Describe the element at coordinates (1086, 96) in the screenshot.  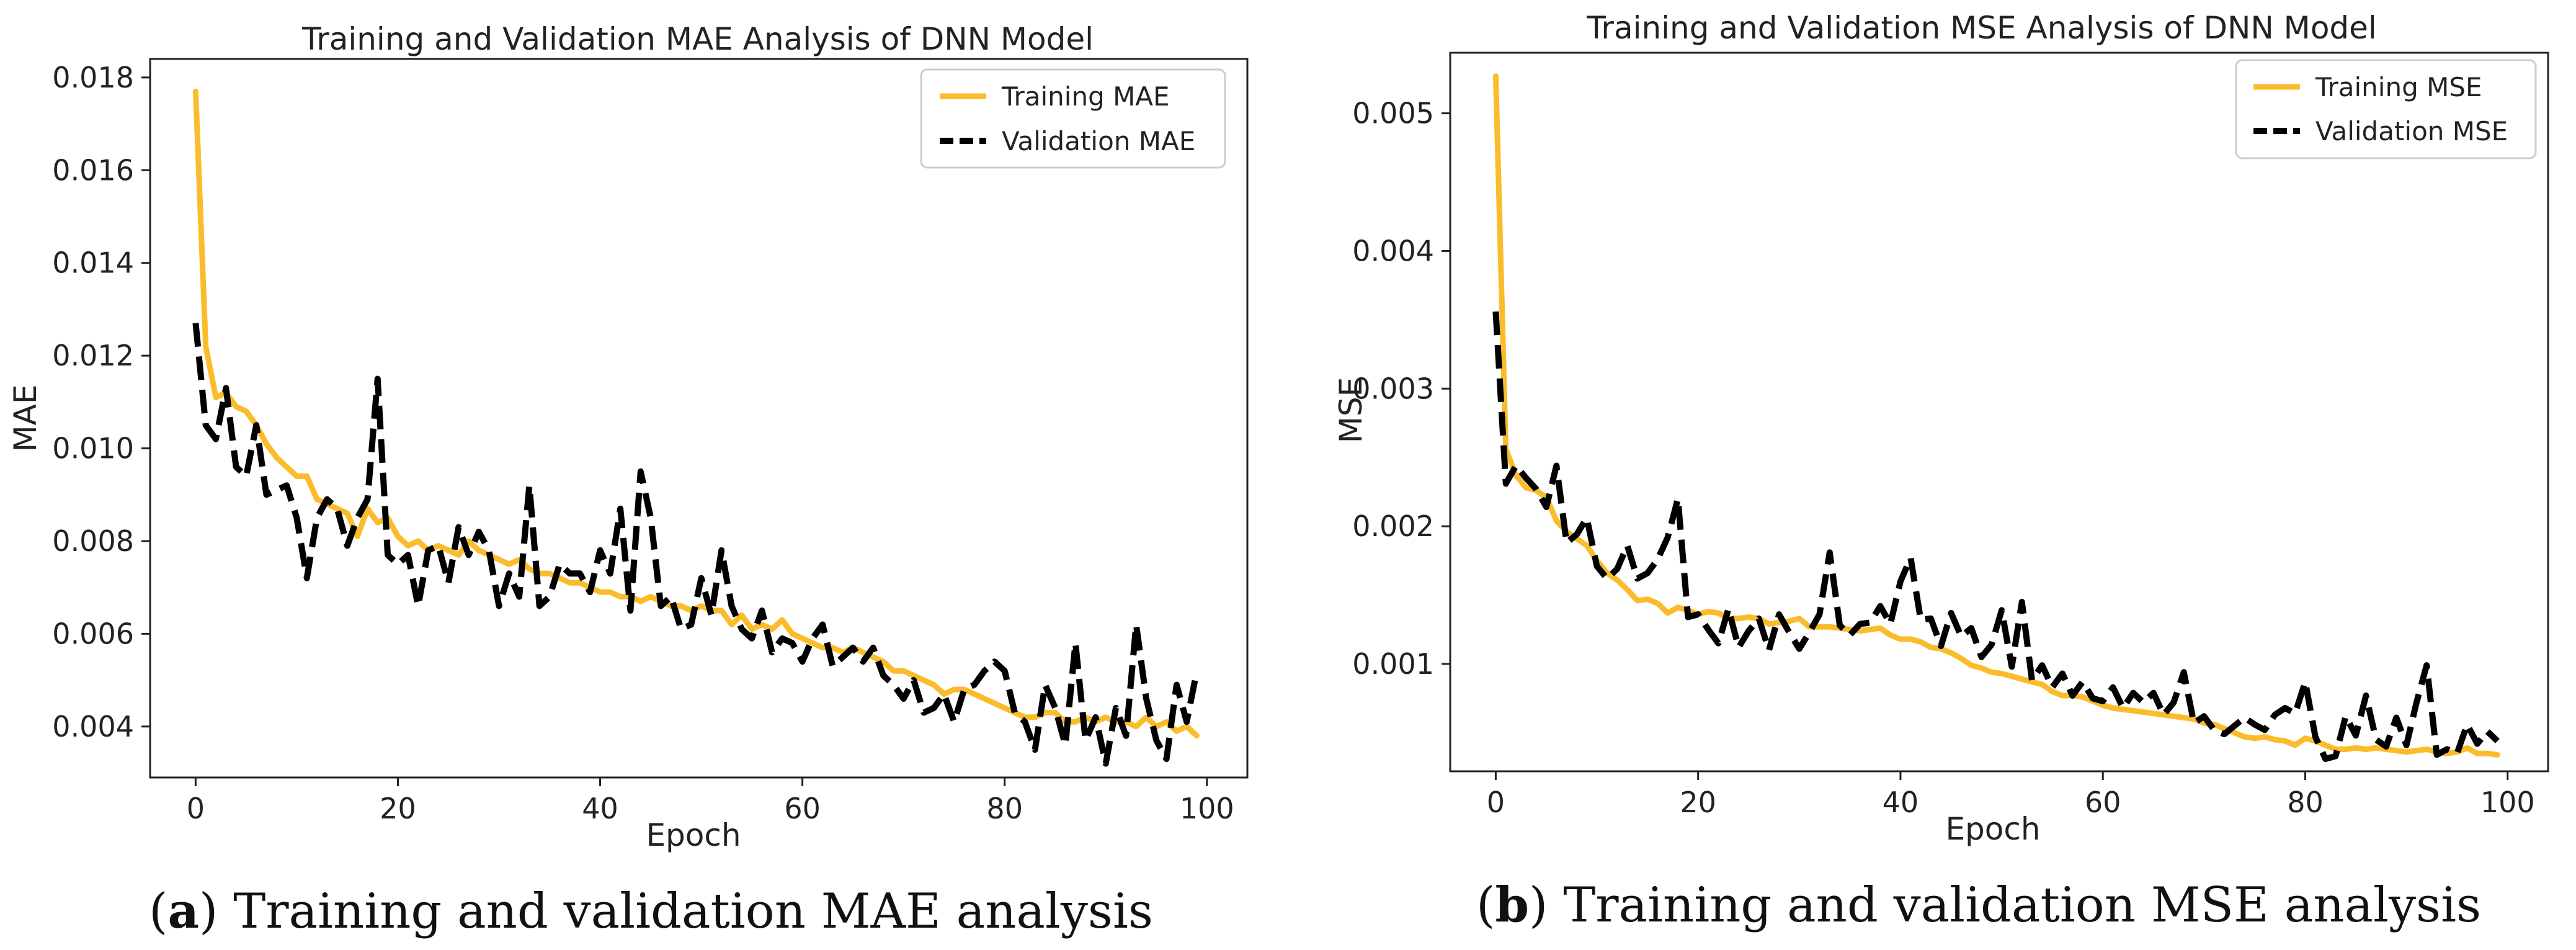
I see `mae-legend-training-label: Training MAE` at that location.